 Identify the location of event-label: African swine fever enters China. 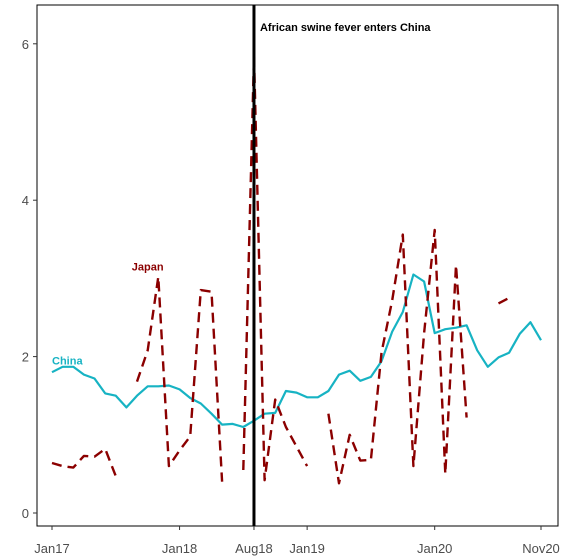
(345, 28).